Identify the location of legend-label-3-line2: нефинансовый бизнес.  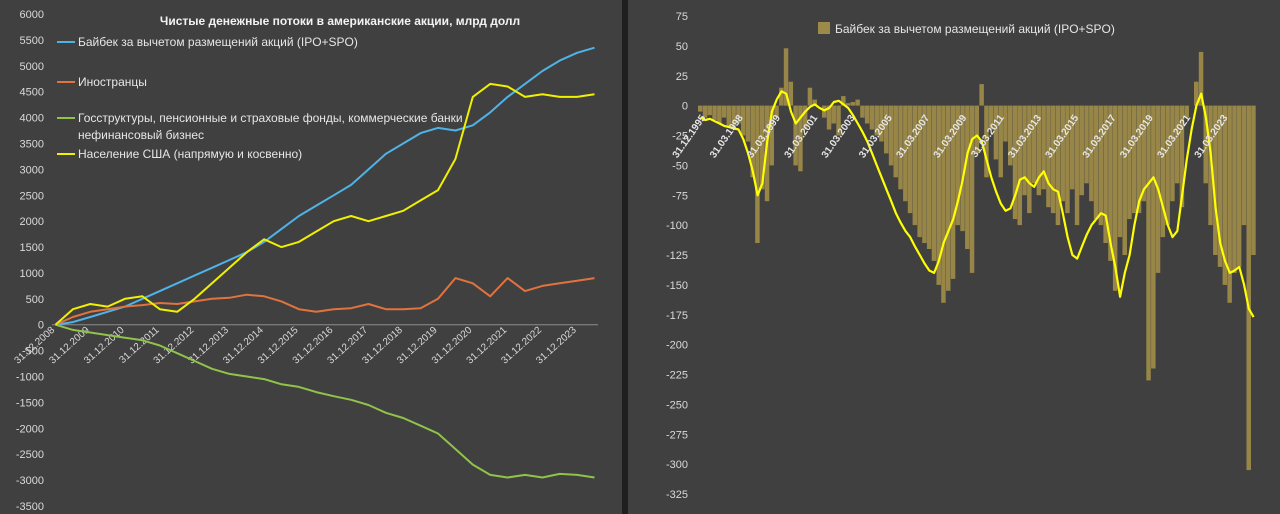
(141, 135).